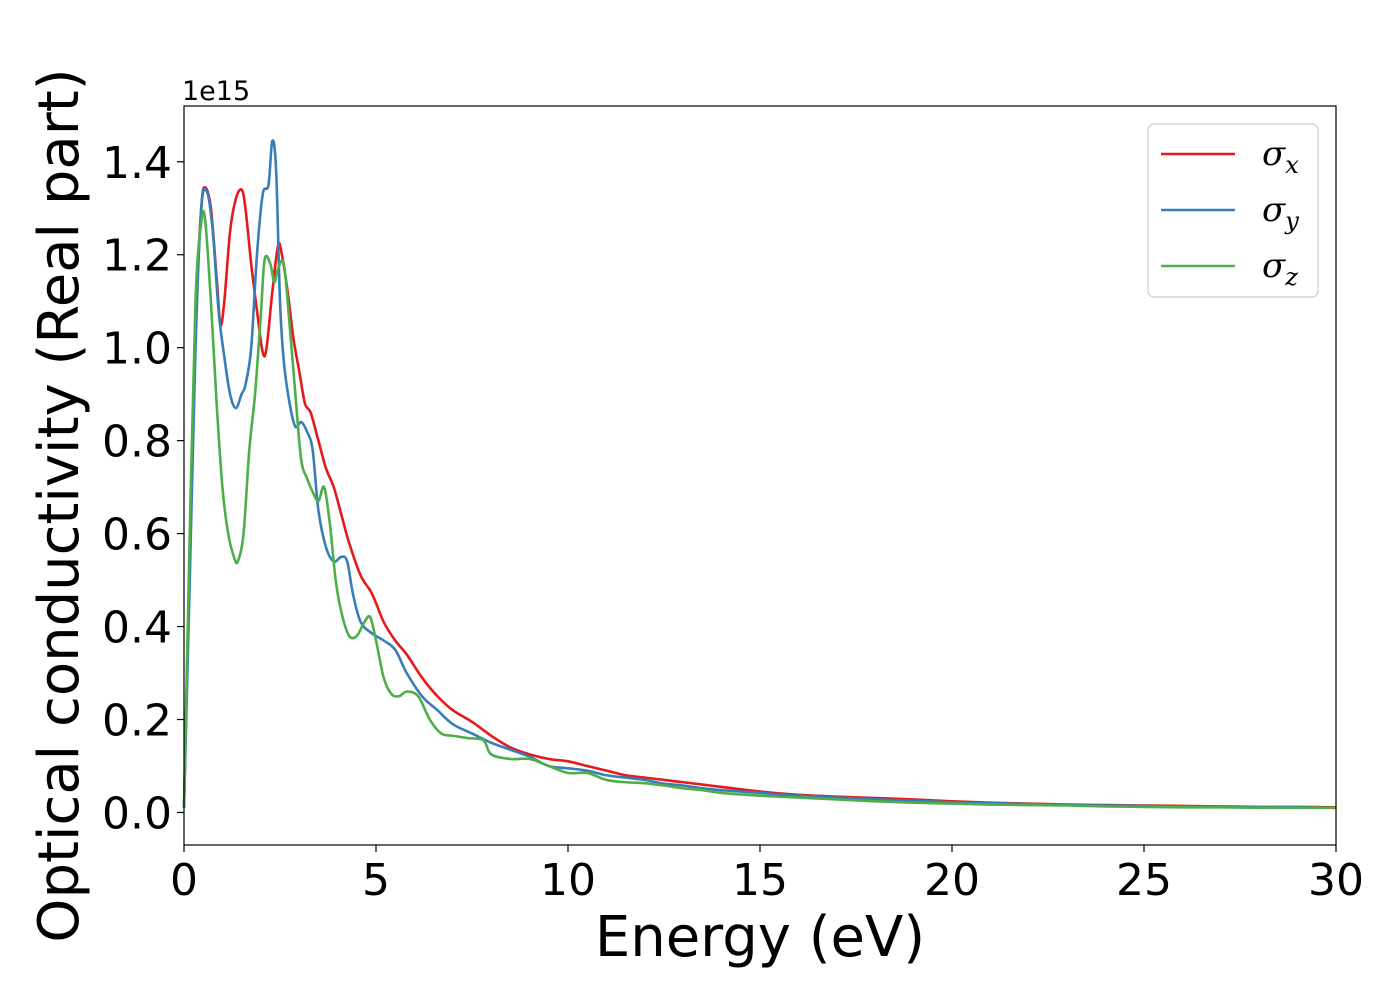 This screenshot has width=1400, height=1000. Describe the element at coordinates (1144, 880) in the screenshot. I see `x-tick-label: 25` at that location.